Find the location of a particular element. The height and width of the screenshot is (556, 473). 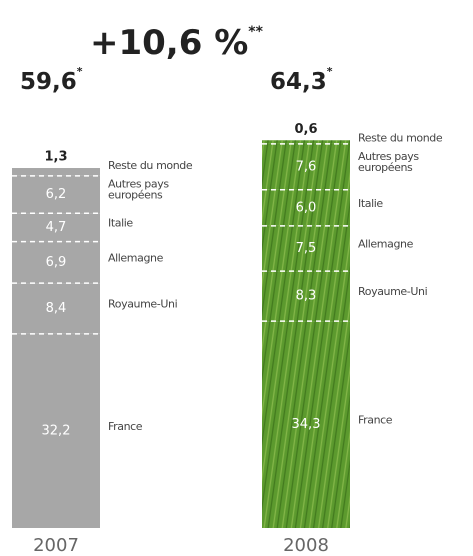

category-label: 2007 is located at coordinates (56, 545).